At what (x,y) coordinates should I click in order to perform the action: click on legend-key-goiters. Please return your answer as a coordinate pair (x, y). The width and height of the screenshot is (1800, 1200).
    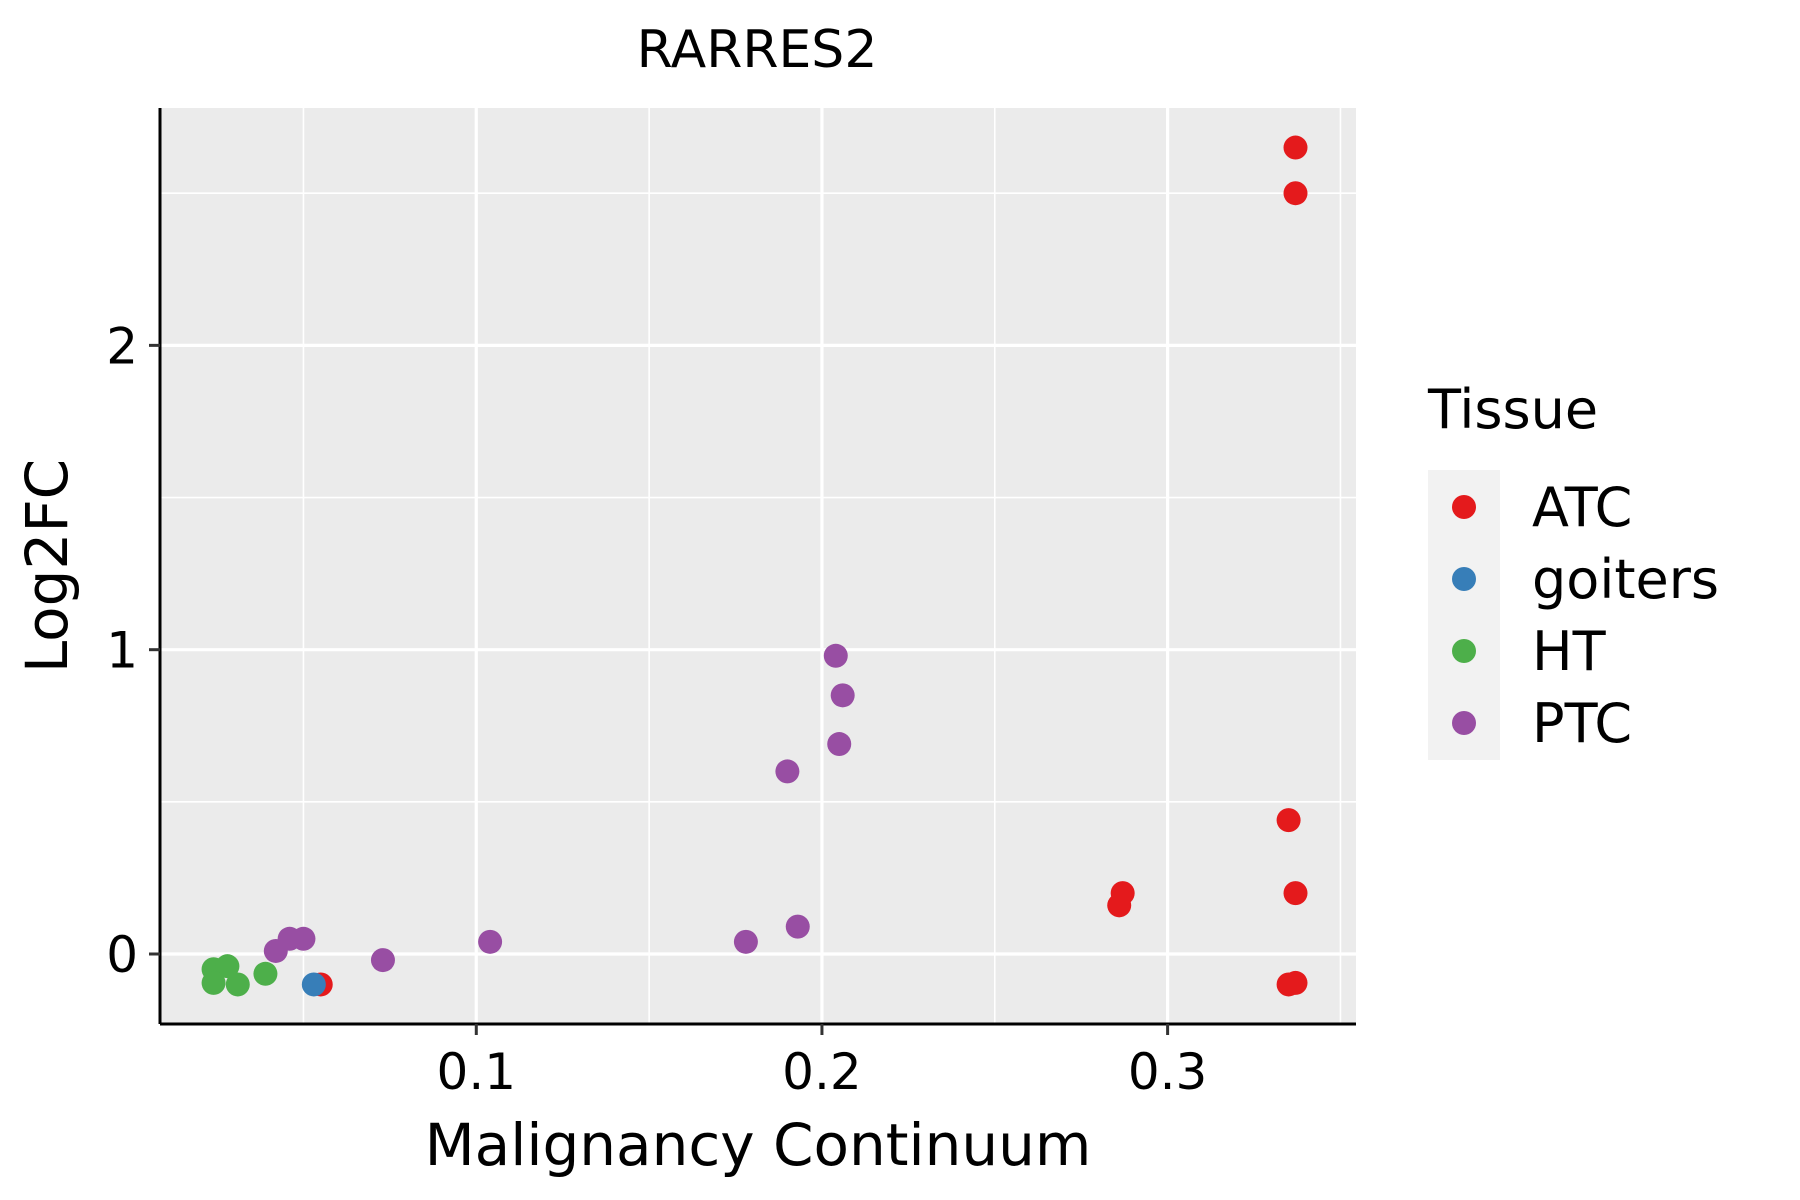
    Looking at the image, I should click on (1464, 579).